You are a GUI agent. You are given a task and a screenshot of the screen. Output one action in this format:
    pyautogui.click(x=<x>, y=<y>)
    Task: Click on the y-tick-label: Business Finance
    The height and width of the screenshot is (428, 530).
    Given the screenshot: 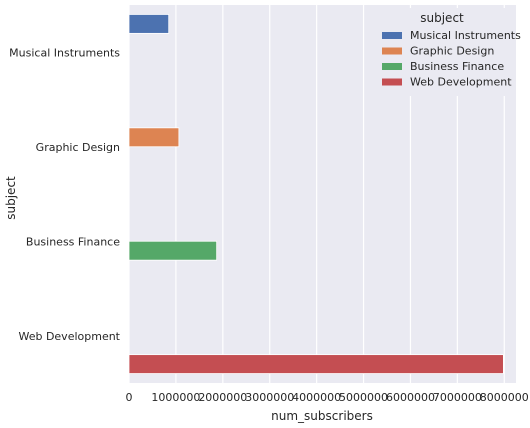 What is the action you would take?
    pyautogui.click(x=73, y=241)
    